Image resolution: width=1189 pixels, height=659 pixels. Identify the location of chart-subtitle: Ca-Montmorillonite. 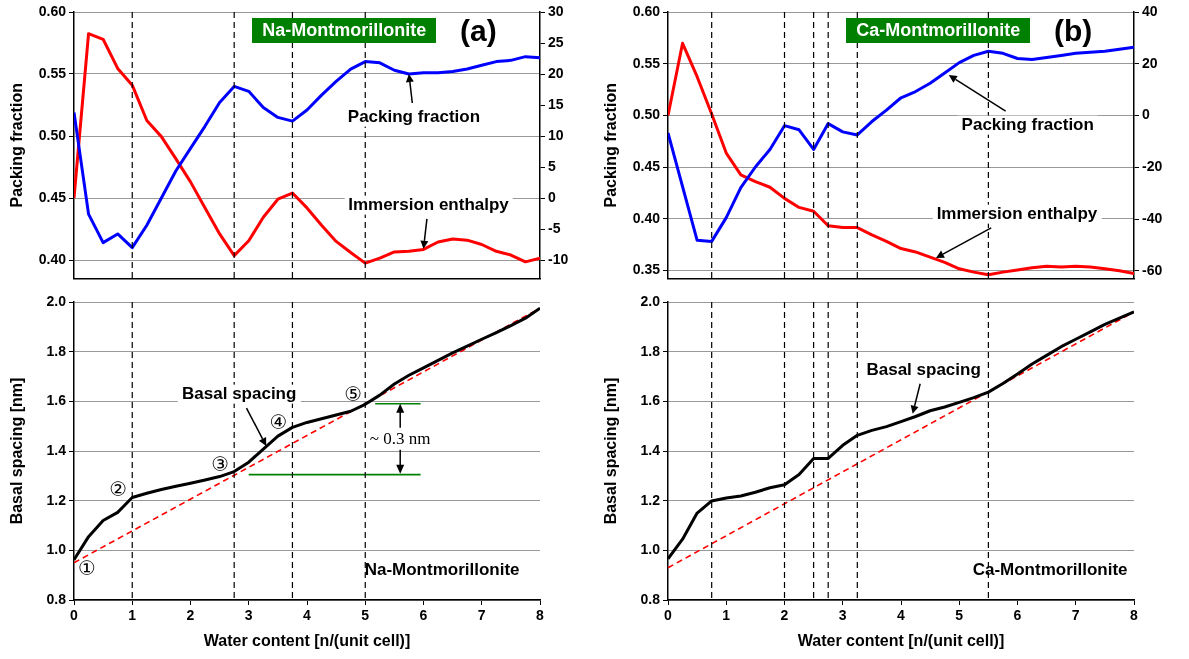
(938, 30).